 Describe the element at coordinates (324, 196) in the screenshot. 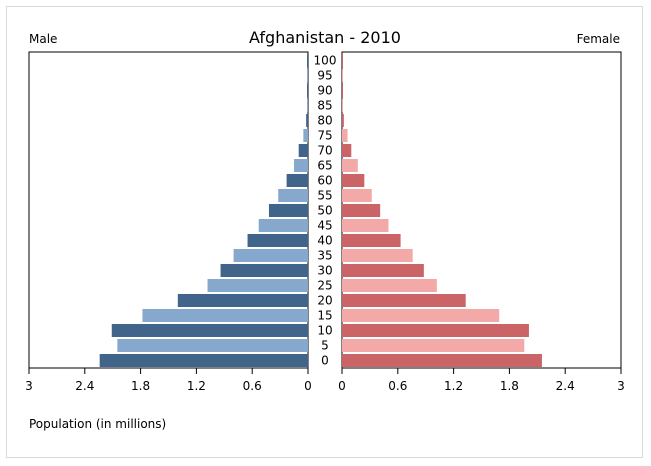

I see `age-label-55: 55` at that location.